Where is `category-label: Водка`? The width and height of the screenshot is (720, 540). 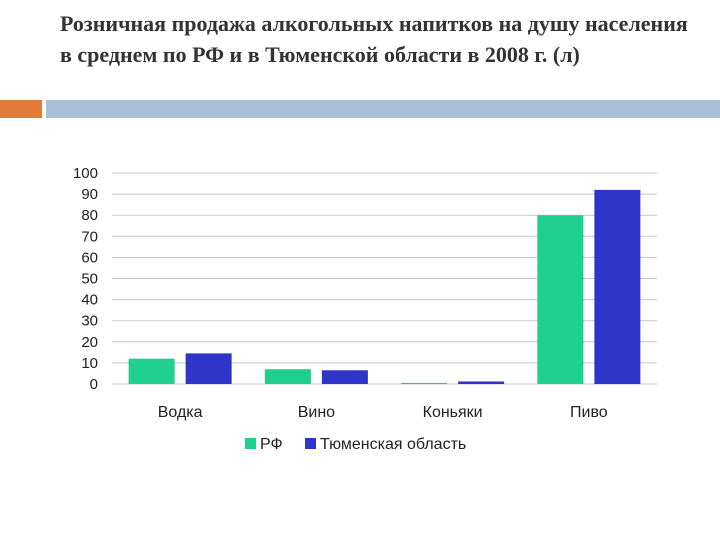
category-label: Водка is located at coordinates (180, 412).